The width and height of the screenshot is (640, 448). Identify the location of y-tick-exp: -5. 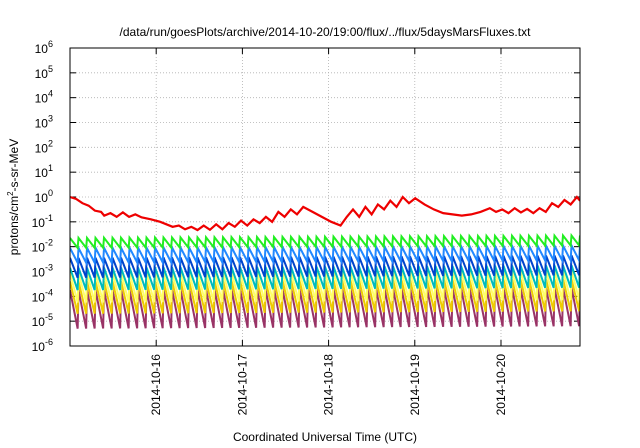
(49, 317).